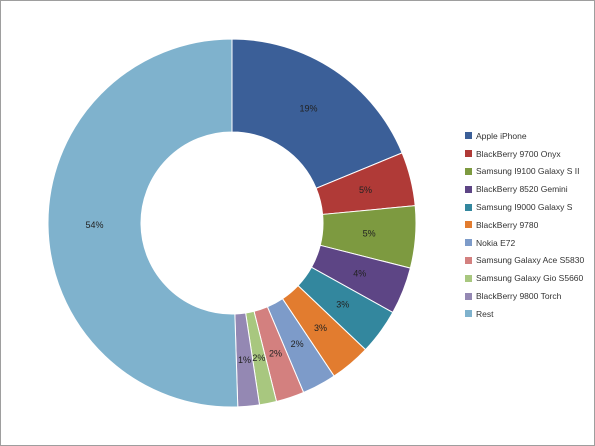  I want to click on legend-label: Samsung I9100 Galaxy S II, so click(528, 171).